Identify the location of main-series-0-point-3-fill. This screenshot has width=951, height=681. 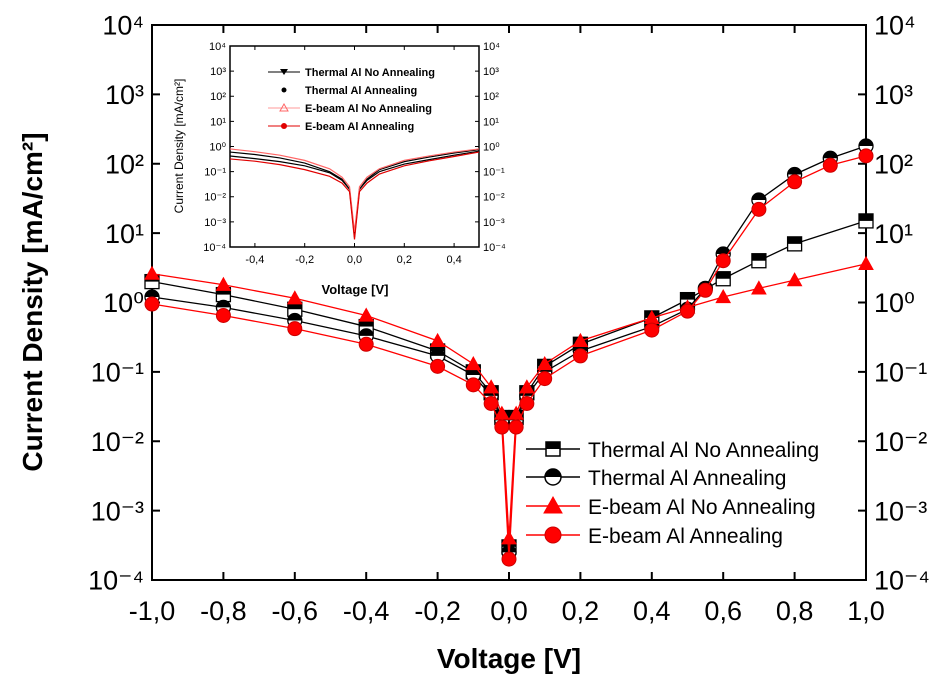
(366, 323).